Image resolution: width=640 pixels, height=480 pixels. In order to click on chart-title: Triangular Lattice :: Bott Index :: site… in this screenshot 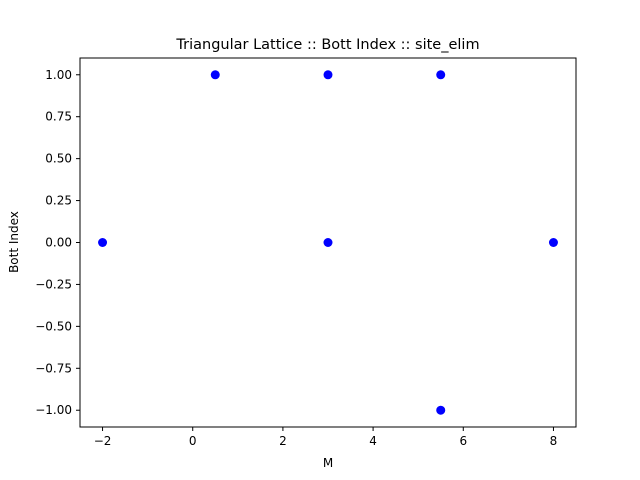, I will do `click(327, 45)`.